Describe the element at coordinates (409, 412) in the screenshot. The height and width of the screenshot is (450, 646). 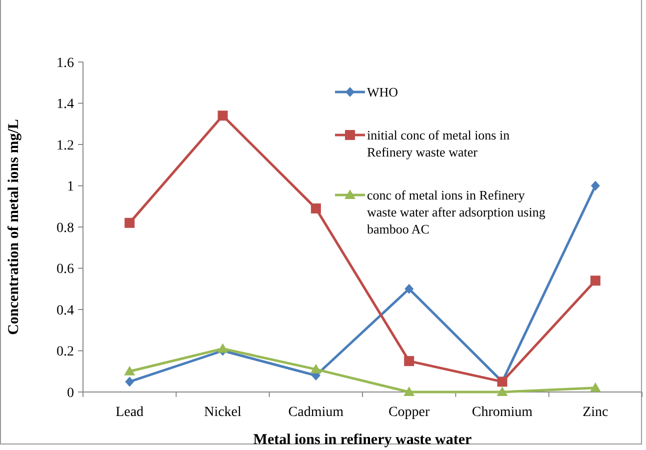
I see `x-tick-label: Copper` at that location.